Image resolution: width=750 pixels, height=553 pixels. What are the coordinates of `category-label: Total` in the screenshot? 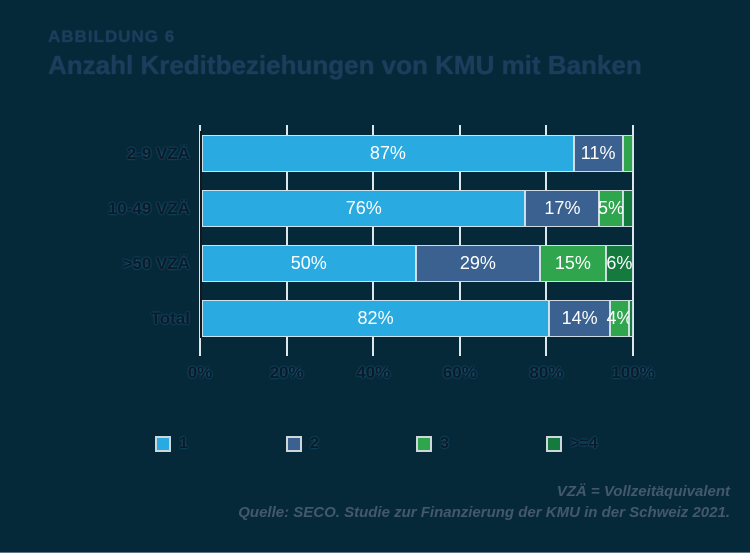 It's located at (170, 318).